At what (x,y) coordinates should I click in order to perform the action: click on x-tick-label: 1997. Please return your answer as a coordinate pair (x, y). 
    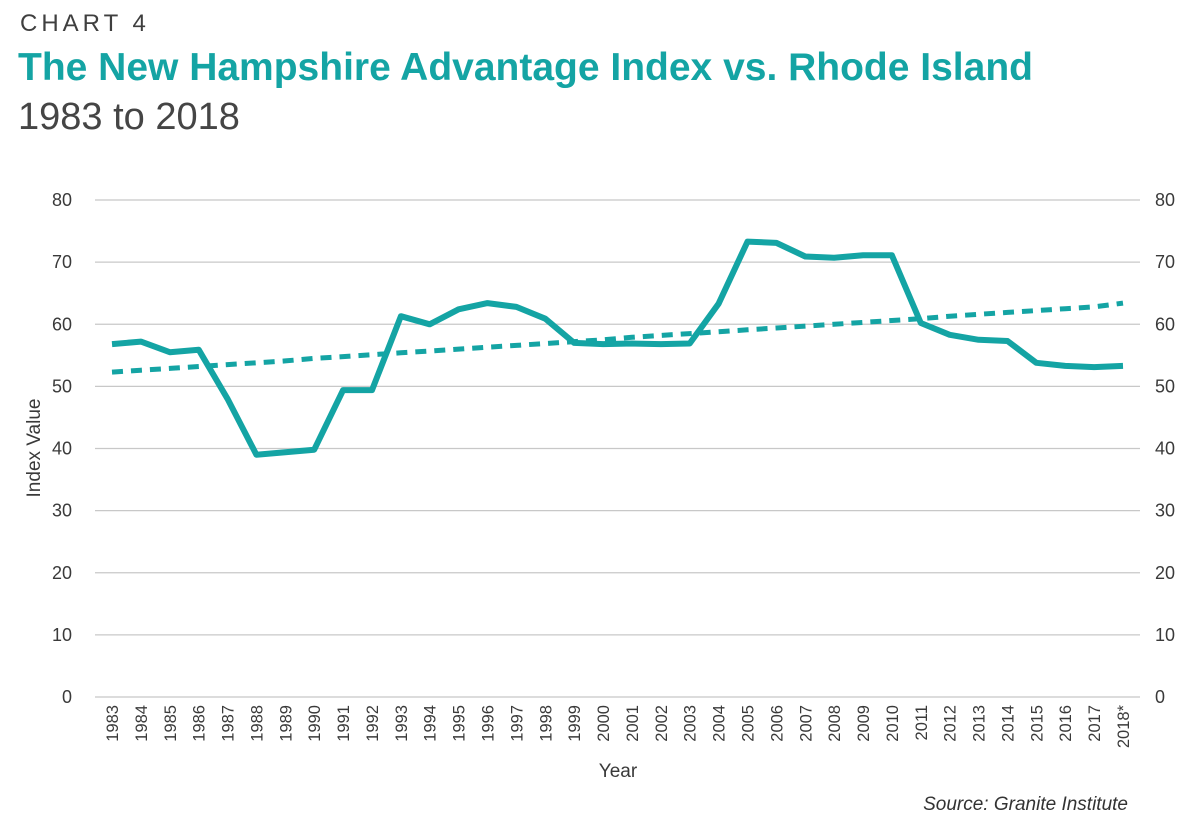
    Looking at the image, I should click on (517, 723).